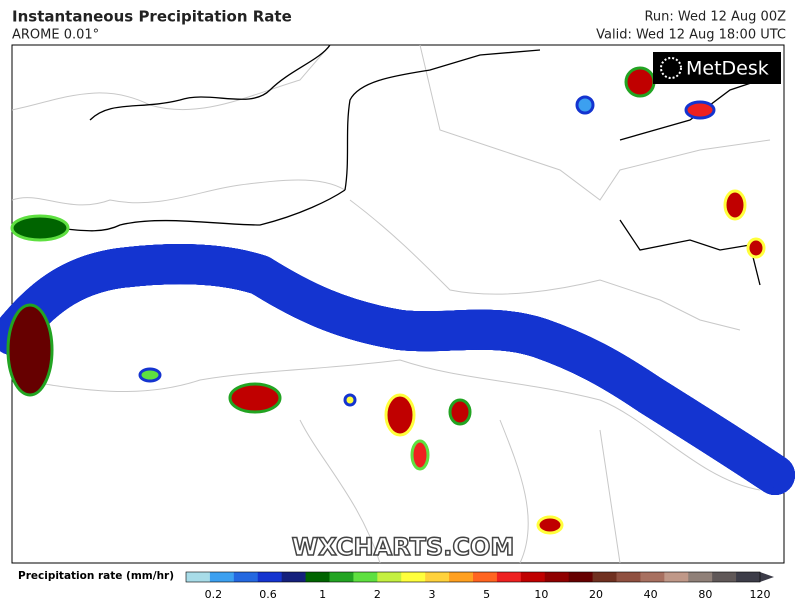 This screenshot has height=614, width=800. Describe the element at coordinates (268, 594) in the screenshot. I see `legend-tick-label: 0.6` at that location.